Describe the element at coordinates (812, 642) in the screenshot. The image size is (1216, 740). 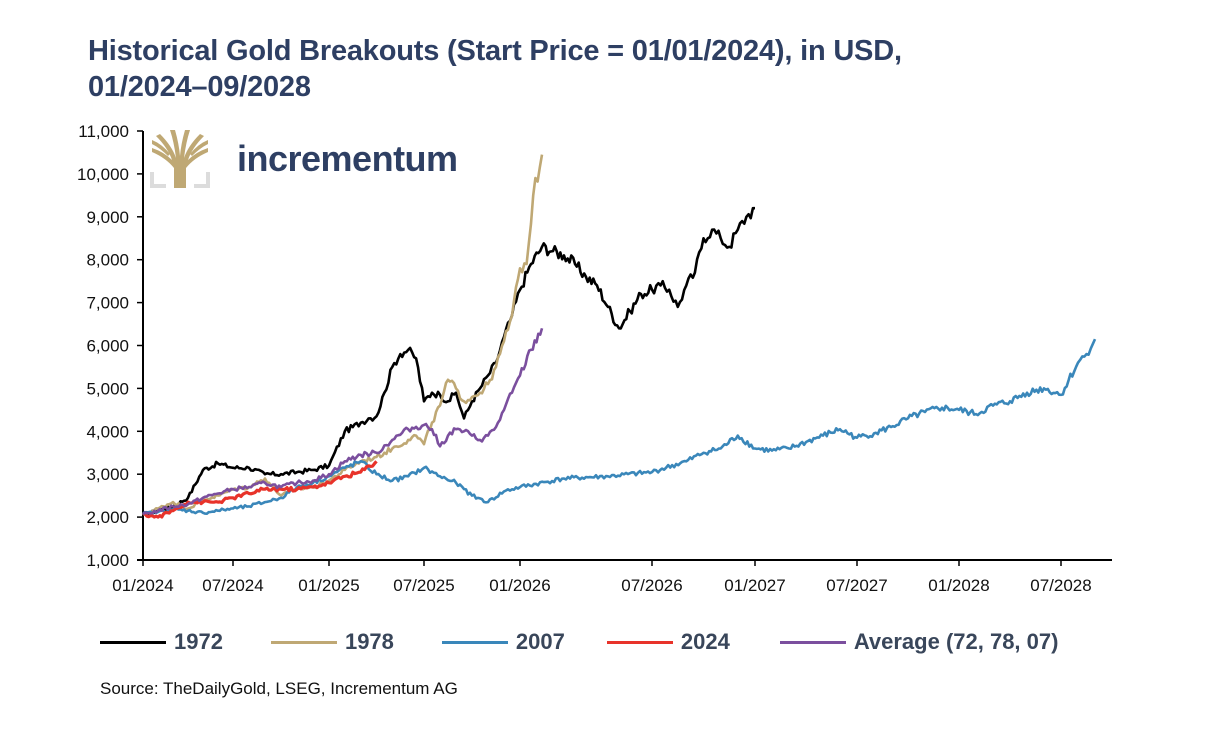
I see `legend-swatch-average` at that location.